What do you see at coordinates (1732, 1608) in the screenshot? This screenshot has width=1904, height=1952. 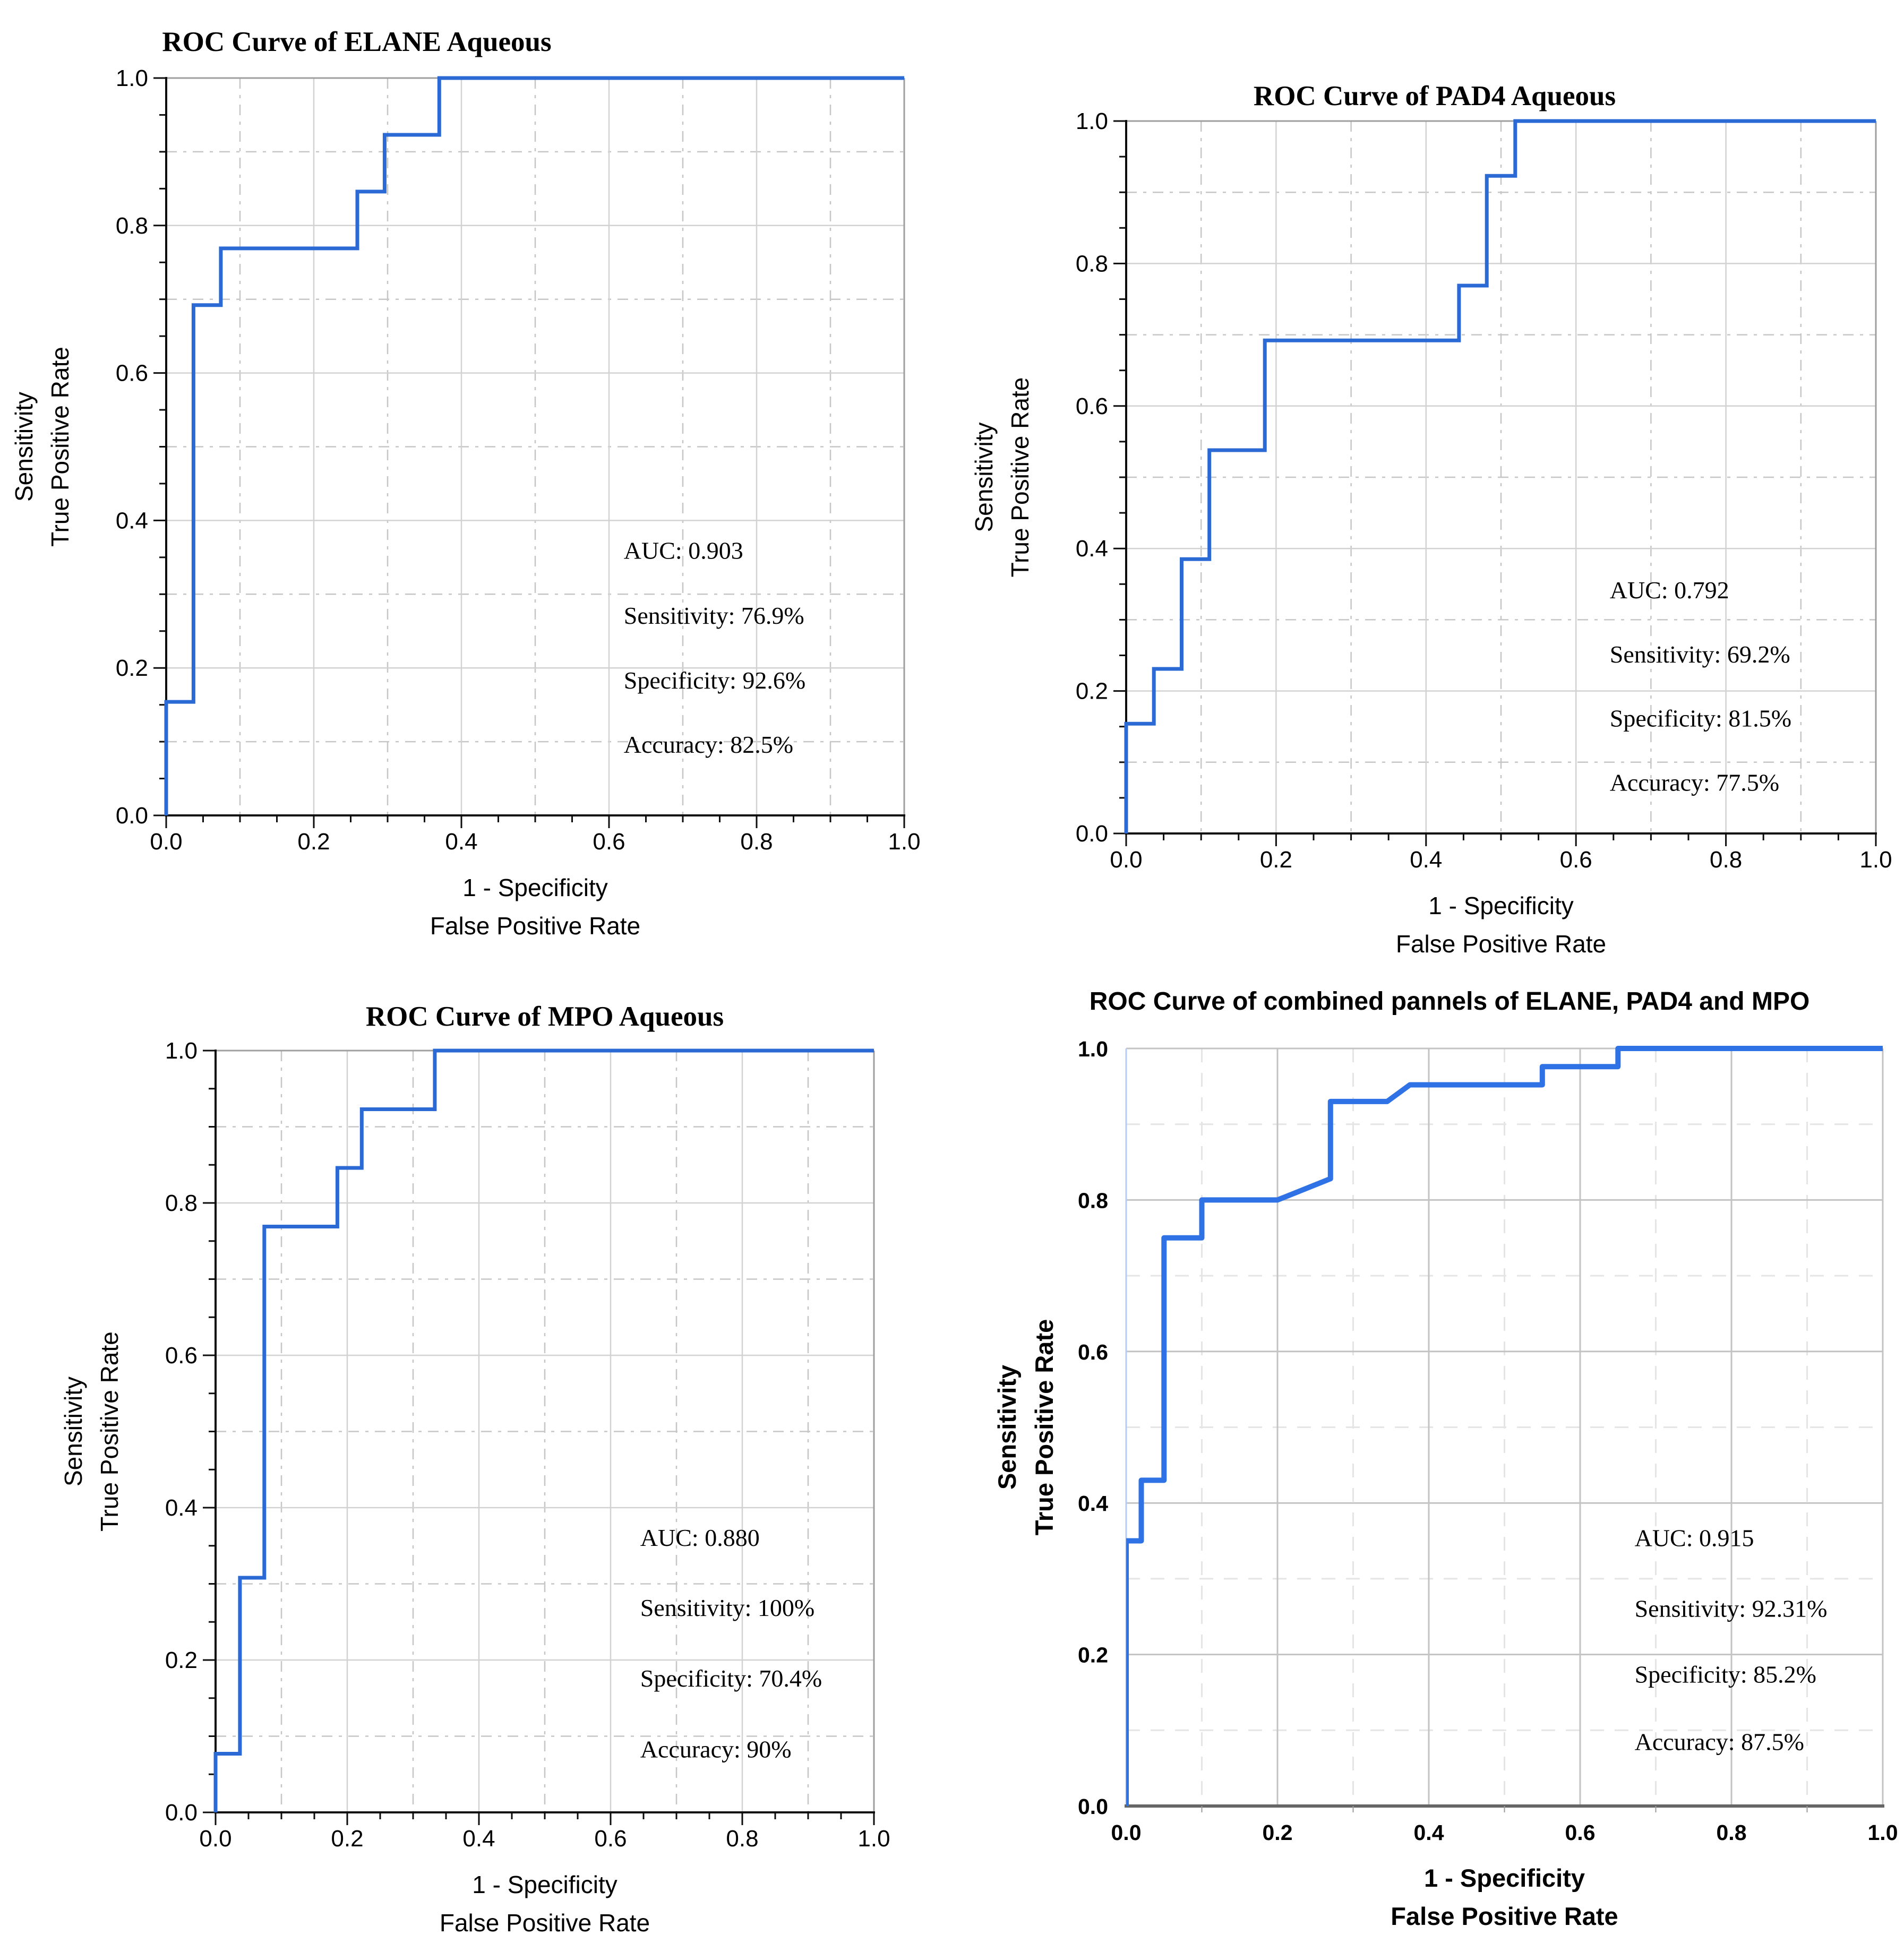 I see `annotation-sensitivity: Sensitivity: 92.31%` at bounding box center [1732, 1608].